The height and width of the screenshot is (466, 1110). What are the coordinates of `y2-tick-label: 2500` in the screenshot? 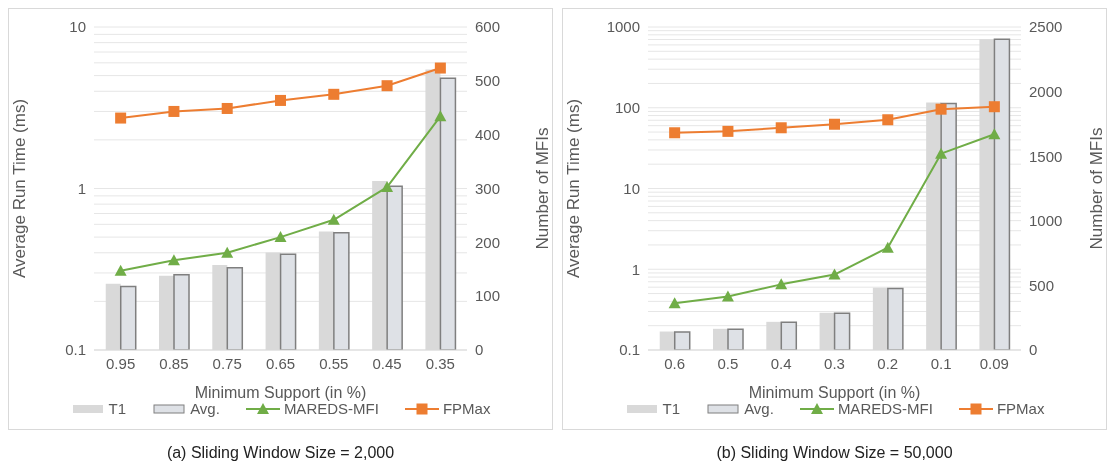 It's located at (1046, 27).